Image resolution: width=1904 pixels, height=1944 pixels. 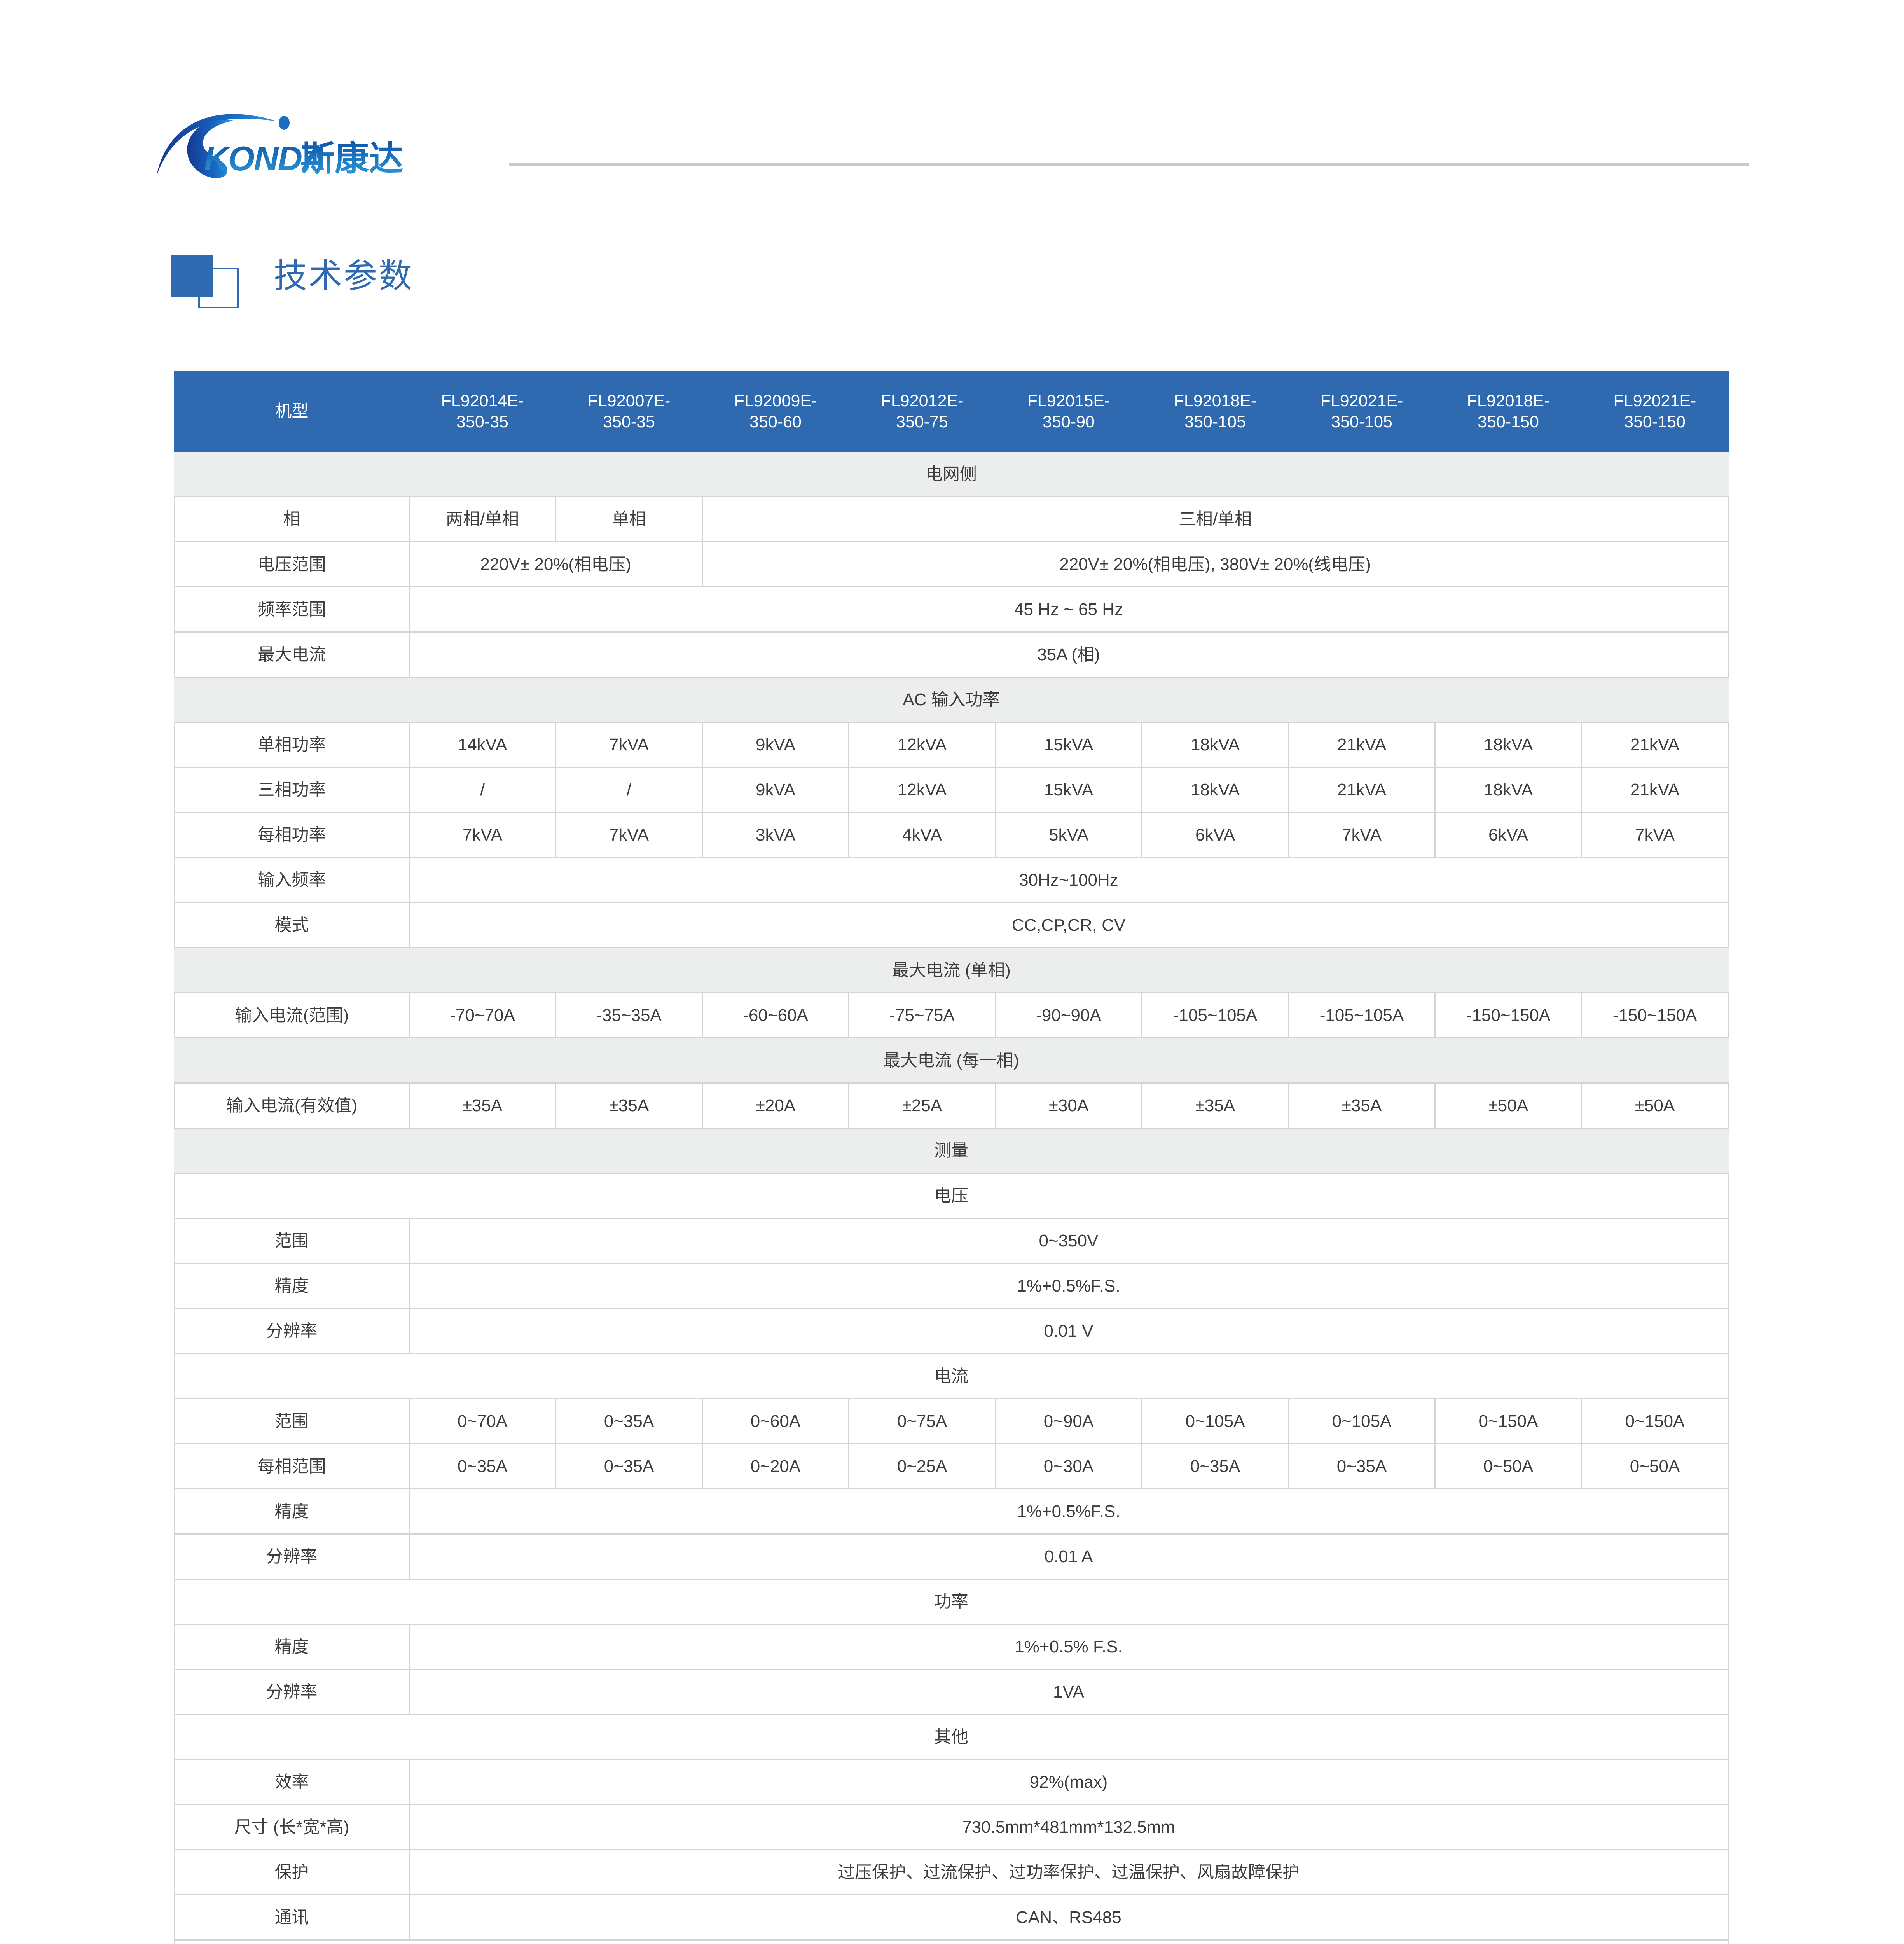 What do you see at coordinates (483, 790) in the screenshot?
I see `cell-three-phase-power-0: /` at bounding box center [483, 790].